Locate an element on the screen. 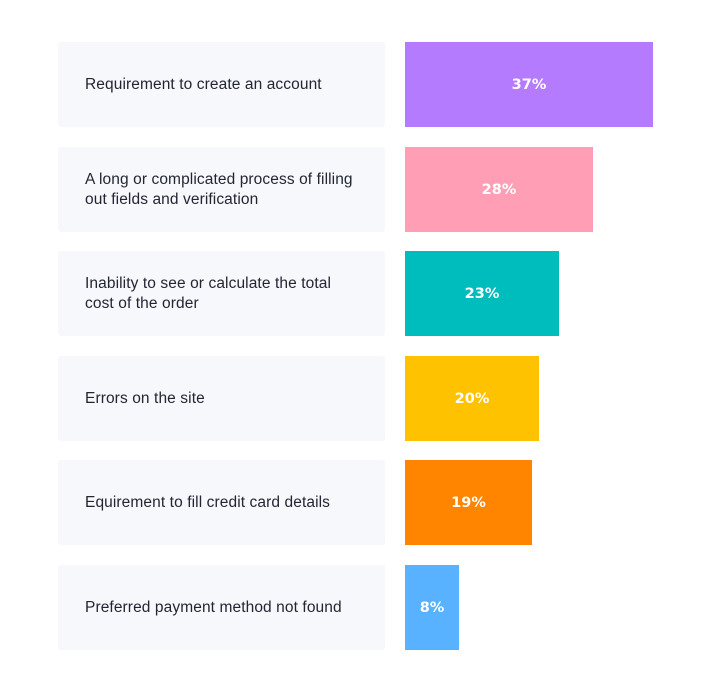 The image size is (710, 692). category-label-box: Equirement to fill credit card details is located at coordinates (221, 502).